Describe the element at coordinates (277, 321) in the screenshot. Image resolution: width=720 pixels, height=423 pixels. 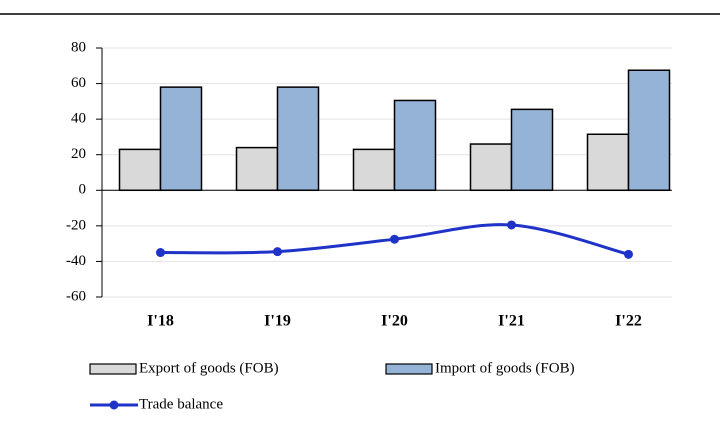
I see `x-tick-label: I'19` at that location.